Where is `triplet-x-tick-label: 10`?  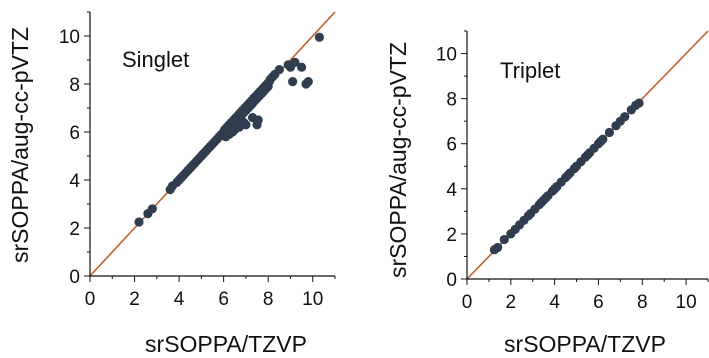
triplet-x-tick-label: 10 is located at coordinates (686, 302).